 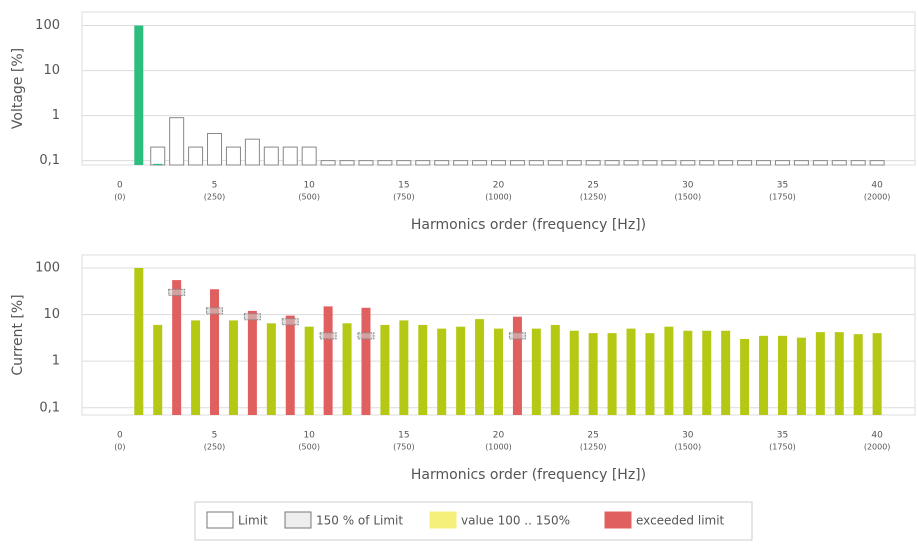 I want to click on y-tick-label: 0,1, so click(x=49, y=160).